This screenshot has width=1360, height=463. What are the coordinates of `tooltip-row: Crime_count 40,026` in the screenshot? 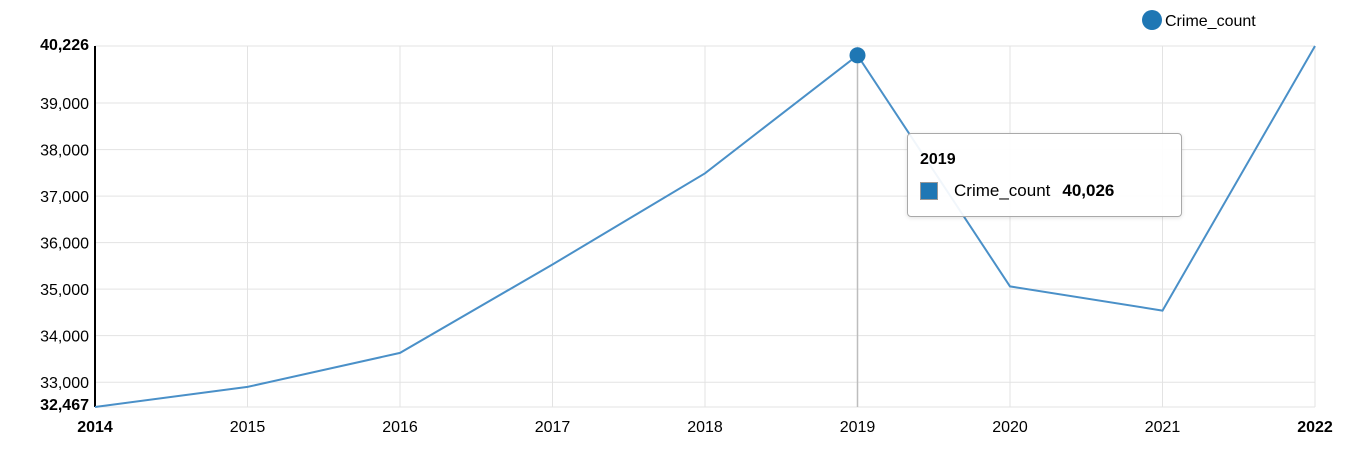 It's located at (1017, 191).